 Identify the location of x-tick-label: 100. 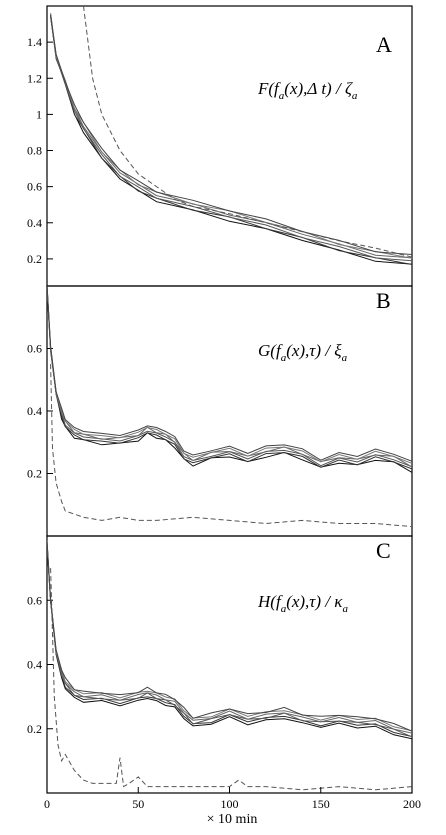
(230, 804).